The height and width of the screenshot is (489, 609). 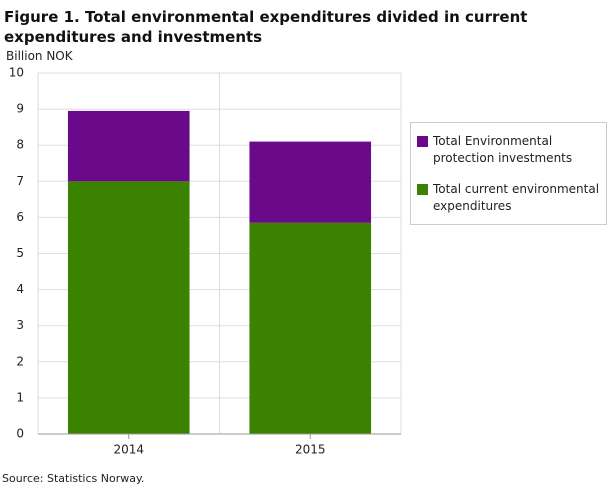 What do you see at coordinates (20, 181) in the screenshot?
I see `y-tick-label: 7` at bounding box center [20, 181].